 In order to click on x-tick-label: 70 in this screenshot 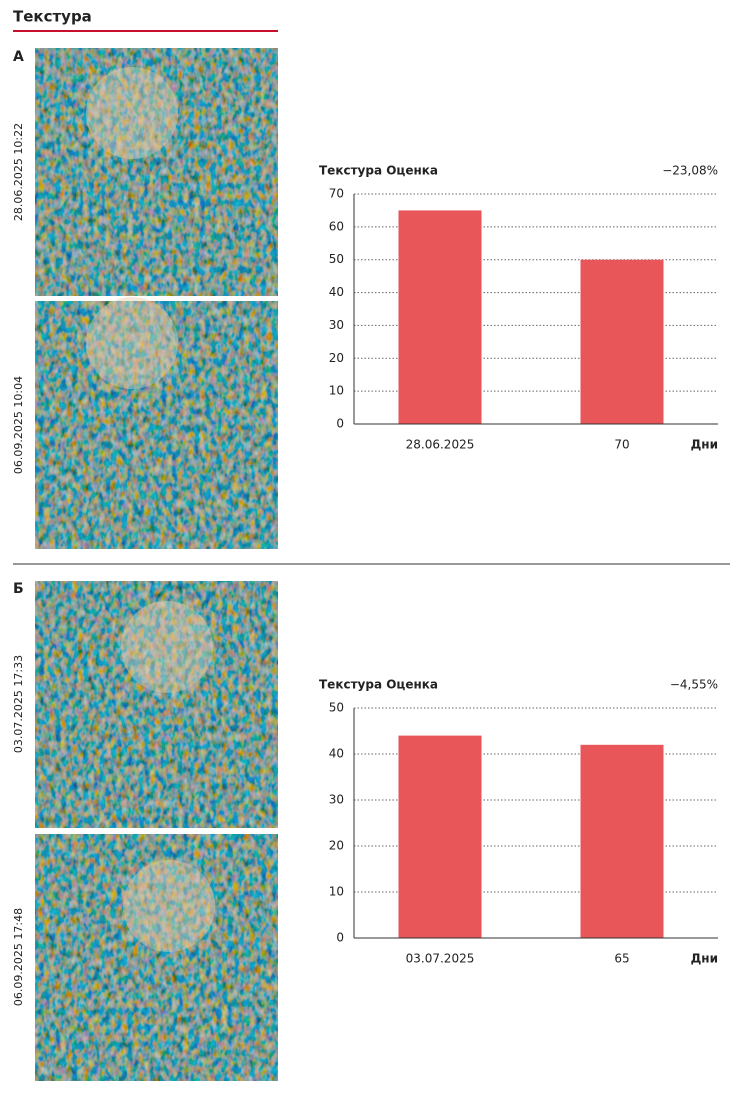, I will do `click(621, 445)`.